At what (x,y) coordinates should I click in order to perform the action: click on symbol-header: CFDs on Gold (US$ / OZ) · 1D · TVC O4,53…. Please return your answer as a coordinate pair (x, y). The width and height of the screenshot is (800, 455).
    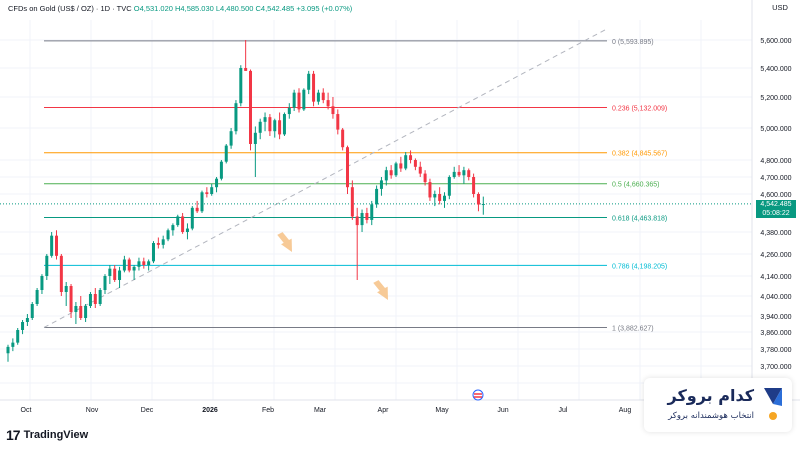
    Looking at the image, I should click on (180, 8).